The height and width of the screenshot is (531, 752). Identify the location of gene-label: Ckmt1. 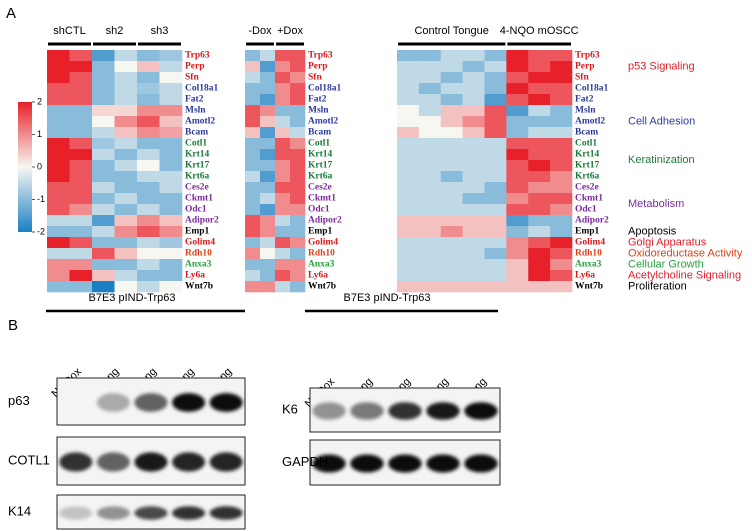
(589, 199).